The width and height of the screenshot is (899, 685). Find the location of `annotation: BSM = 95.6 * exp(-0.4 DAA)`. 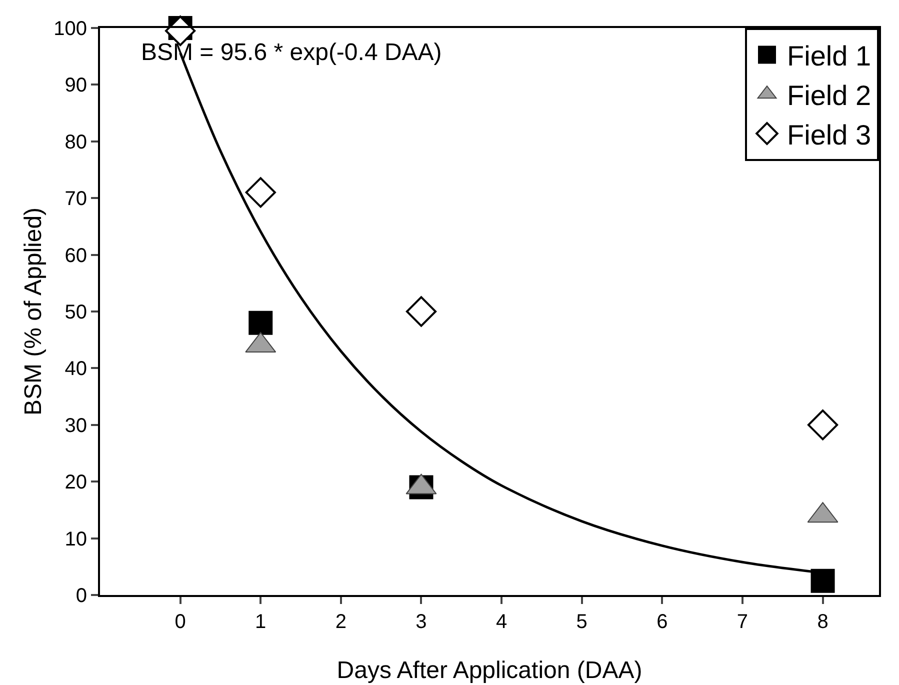

annotation: BSM = 95.6 * exp(-0.4 DAA) is located at coordinates (291, 52).